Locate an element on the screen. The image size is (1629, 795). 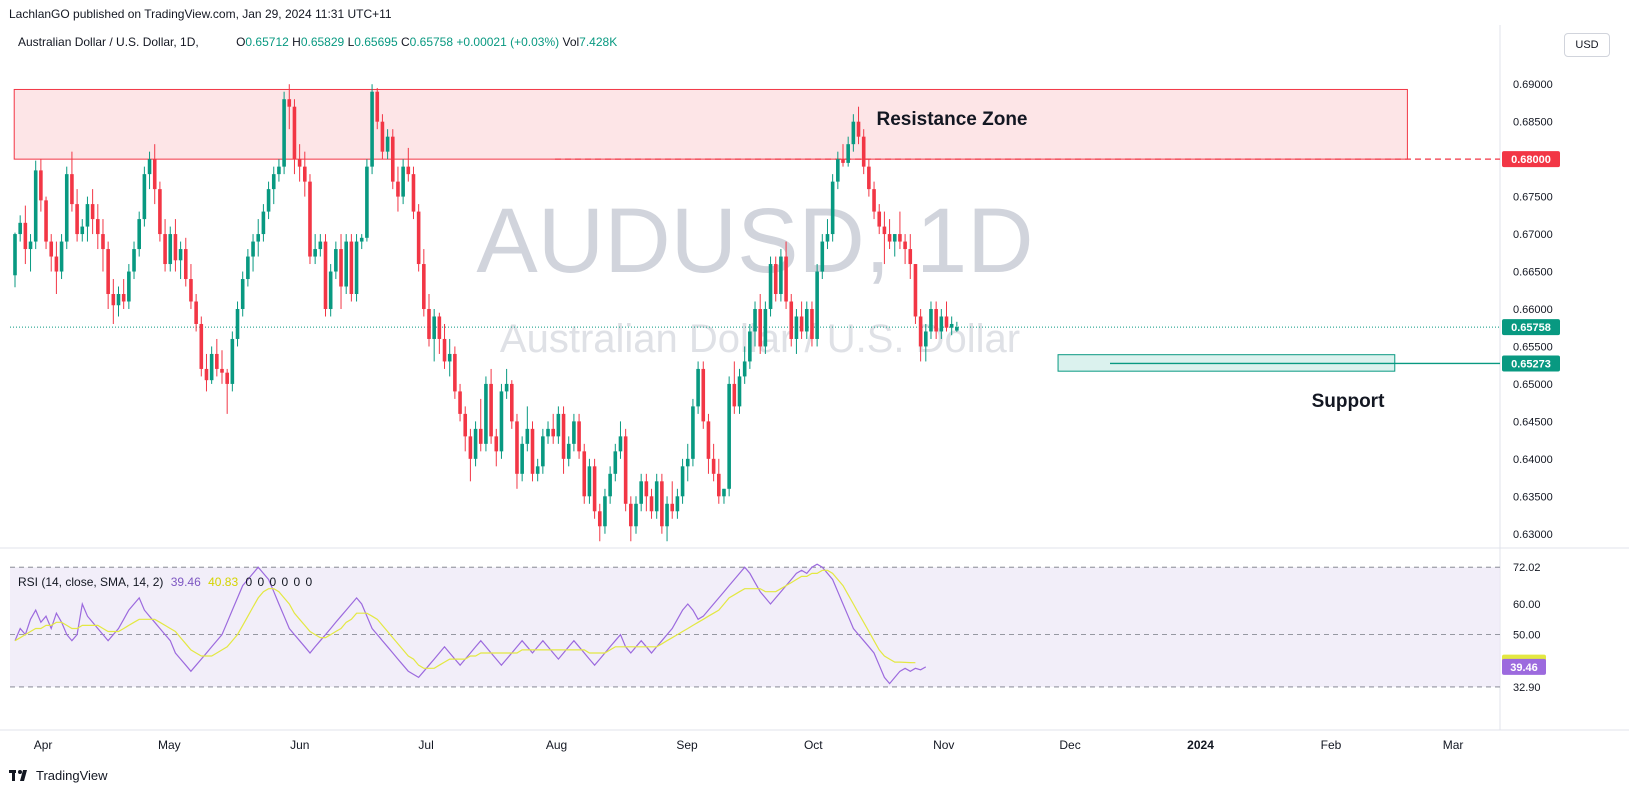
resistance-label: Resistance Zone is located at coordinates (952, 119).